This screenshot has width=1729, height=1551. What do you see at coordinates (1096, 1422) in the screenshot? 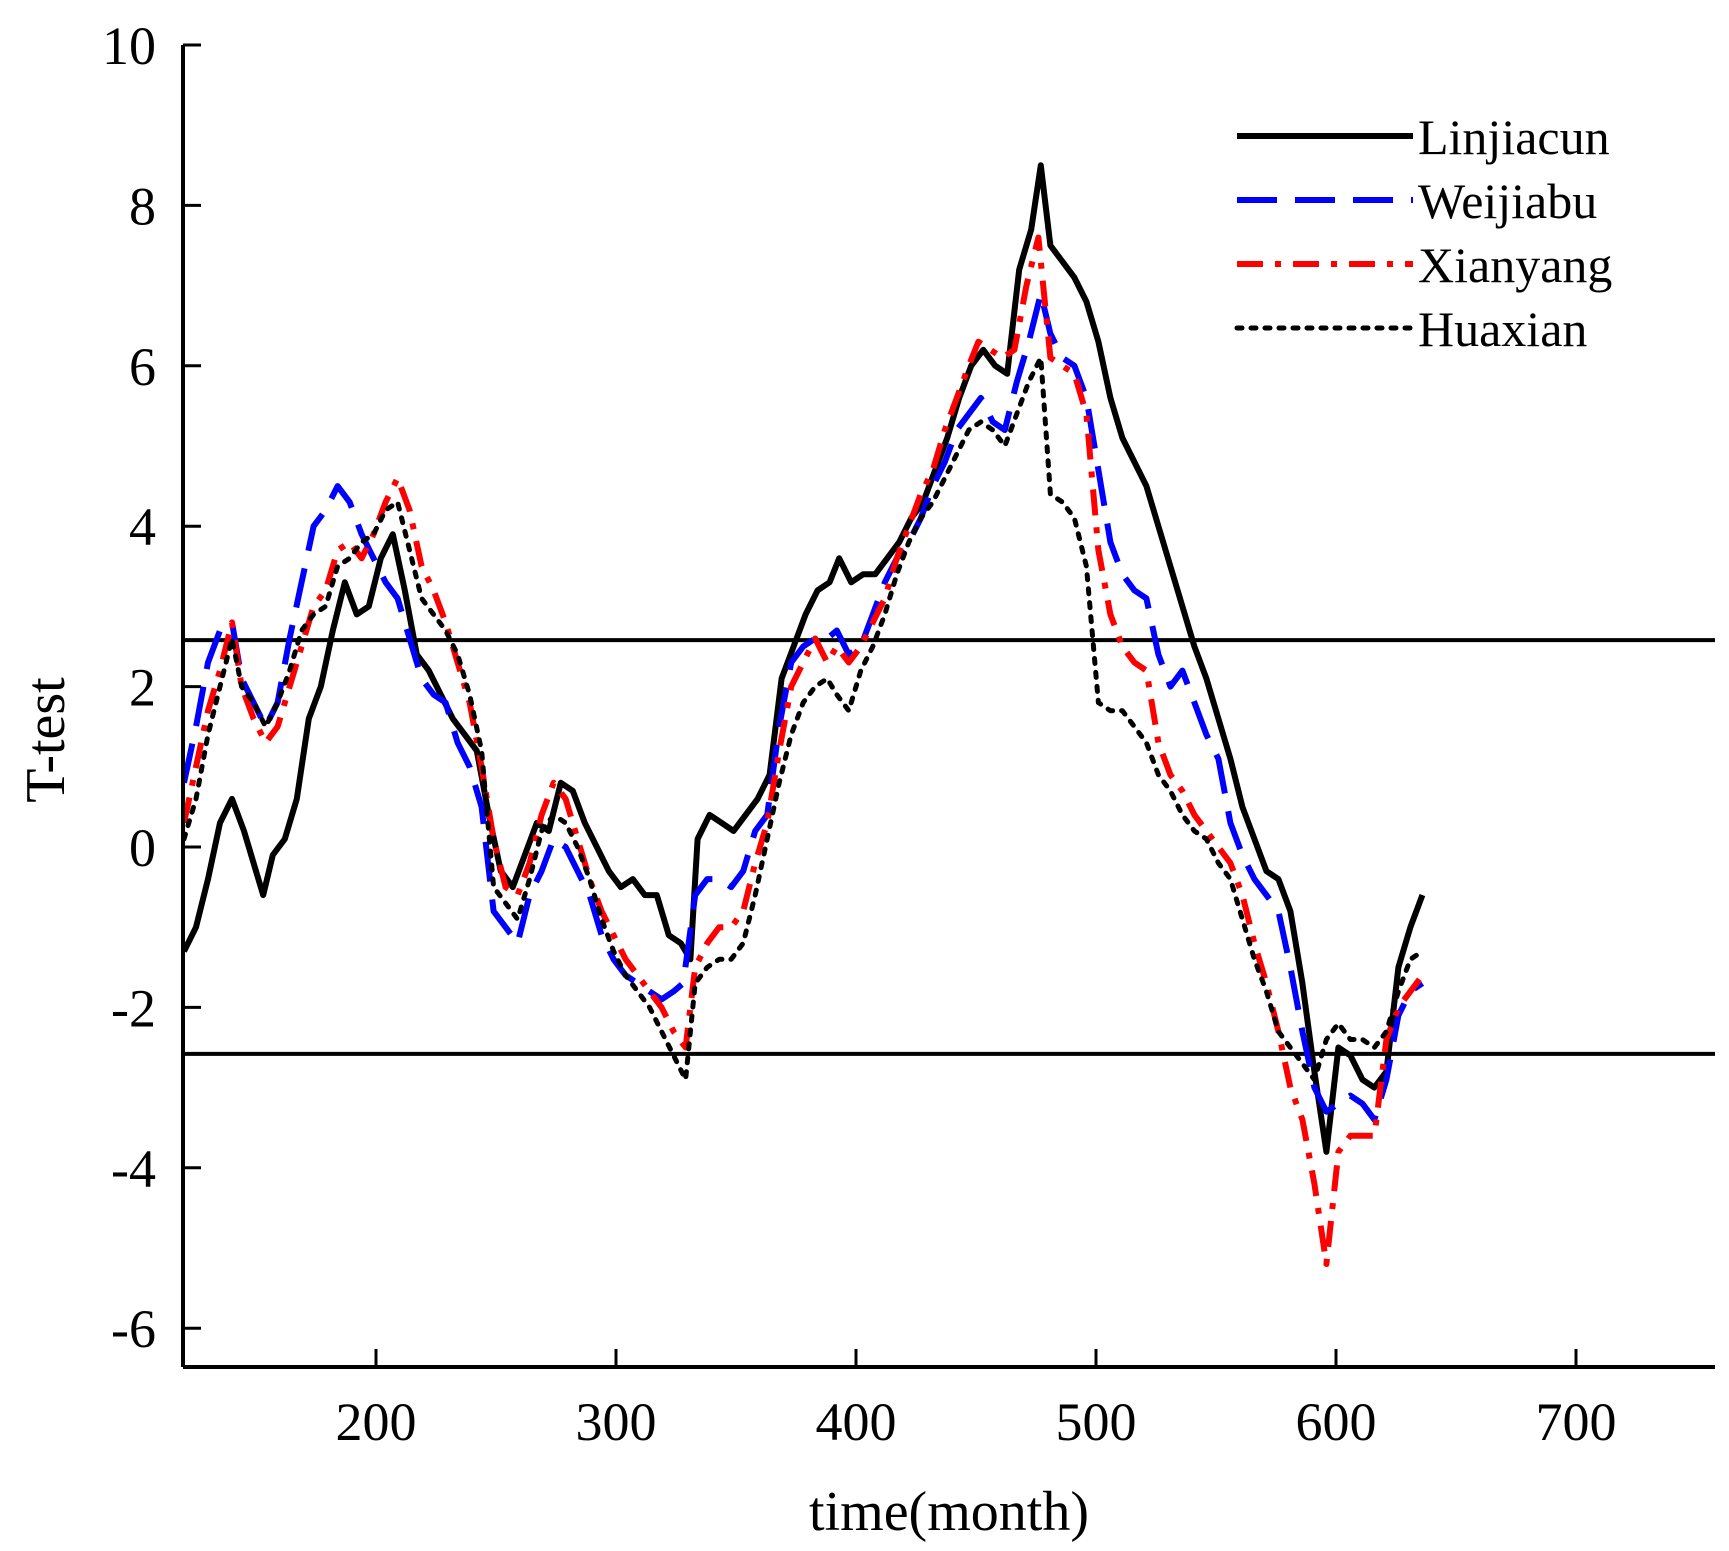
I see `x-tick-label: 500` at bounding box center [1096, 1422].